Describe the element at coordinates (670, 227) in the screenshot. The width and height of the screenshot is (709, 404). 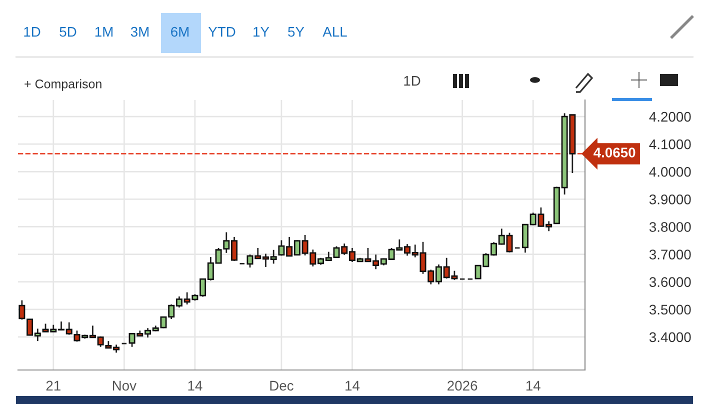
I see `y-tick-label: 3.8000` at that location.